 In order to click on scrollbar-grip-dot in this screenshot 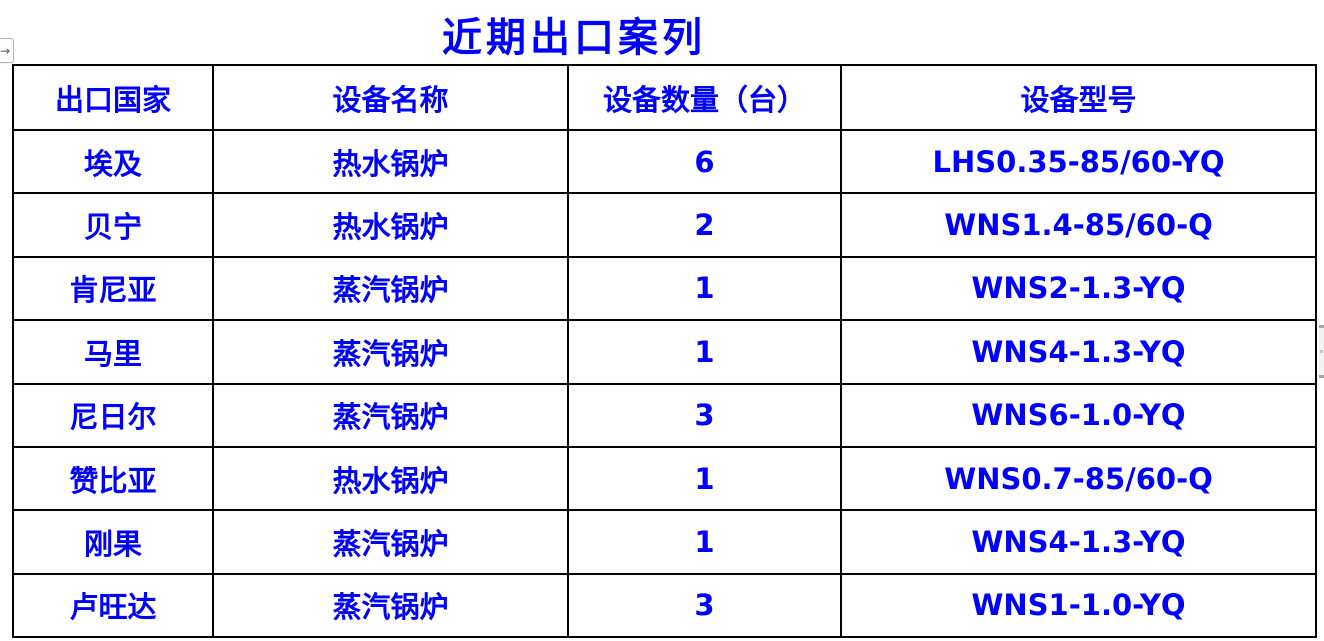, I will do `click(1321, 351)`.